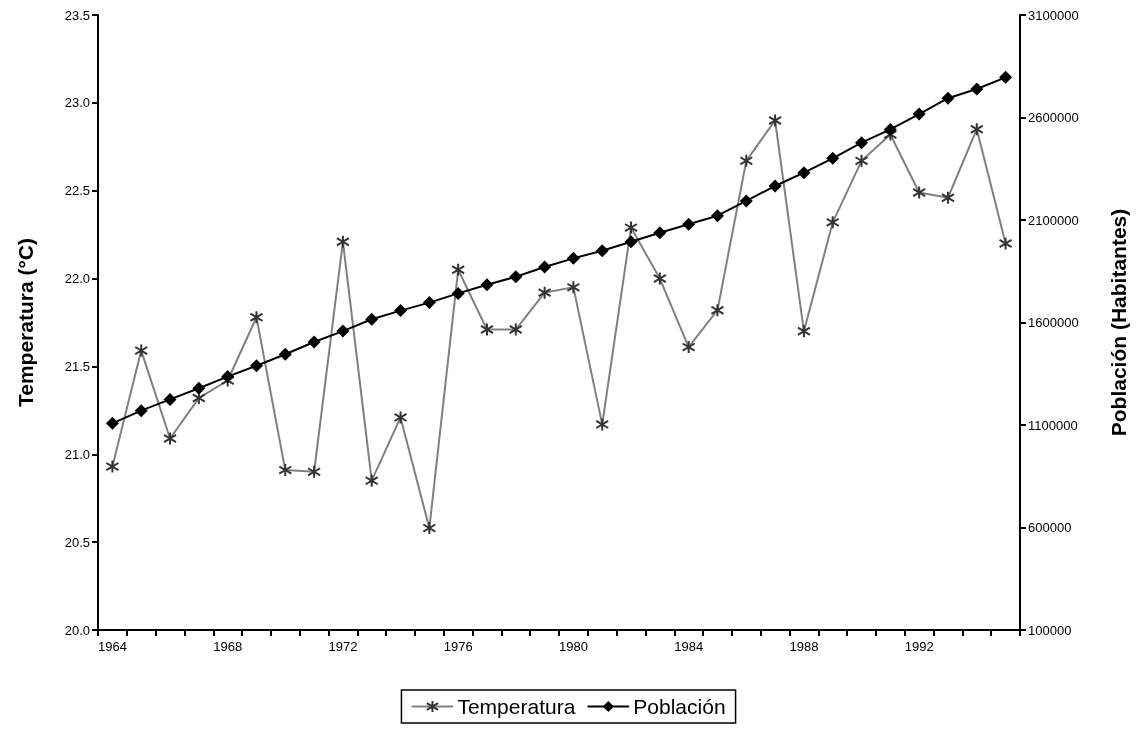 The height and width of the screenshot is (731, 1137). I want to click on y2-tick-label: 1600000, so click(1053, 322).